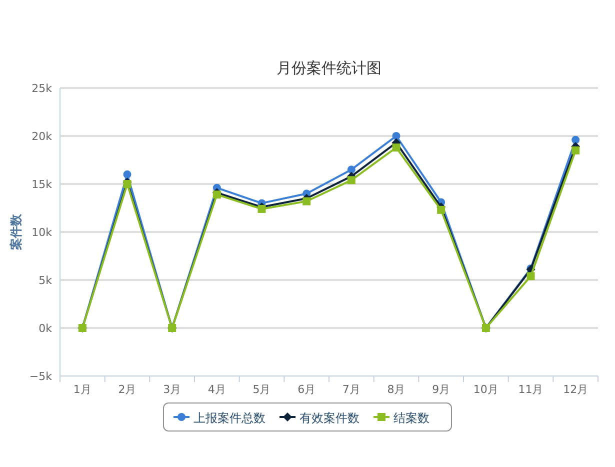  I want to click on x-tick-label: 10月, so click(485, 389).